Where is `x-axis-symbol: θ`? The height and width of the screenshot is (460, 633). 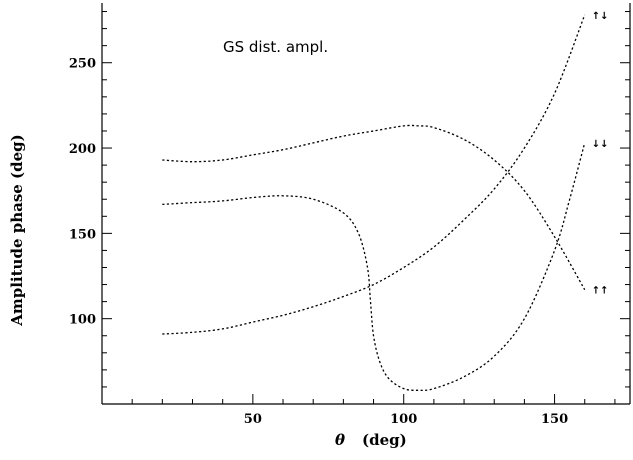
x-axis-symbol: θ is located at coordinates (340, 440).